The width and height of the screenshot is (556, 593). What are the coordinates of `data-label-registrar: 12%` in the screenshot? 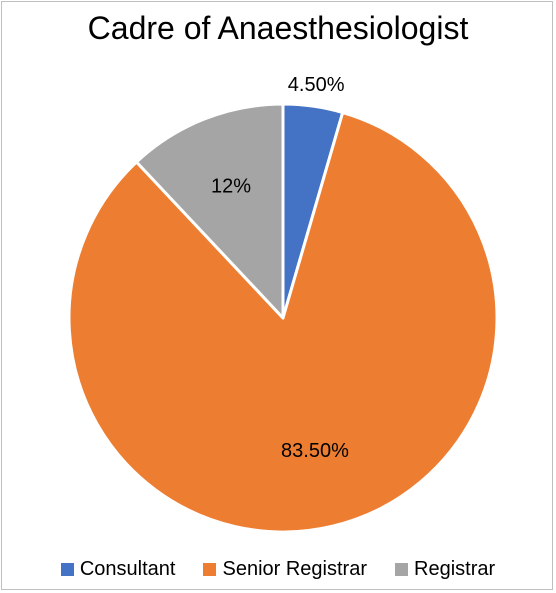 It's located at (231, 187).